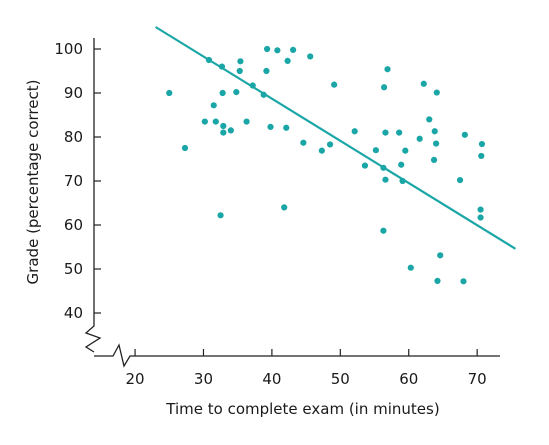 This screenshot has width=549, height=445. Describe the element at coordinates (73, 137) in the screenshot. I see `y-tick-label: 80` at that location.